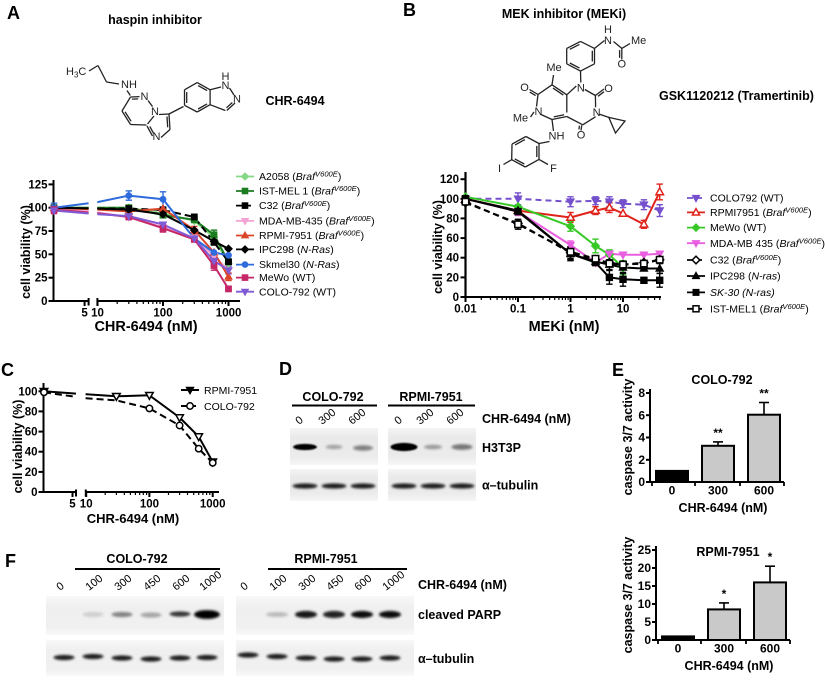  I want to click on svg-text: 450, so click(152, 583).